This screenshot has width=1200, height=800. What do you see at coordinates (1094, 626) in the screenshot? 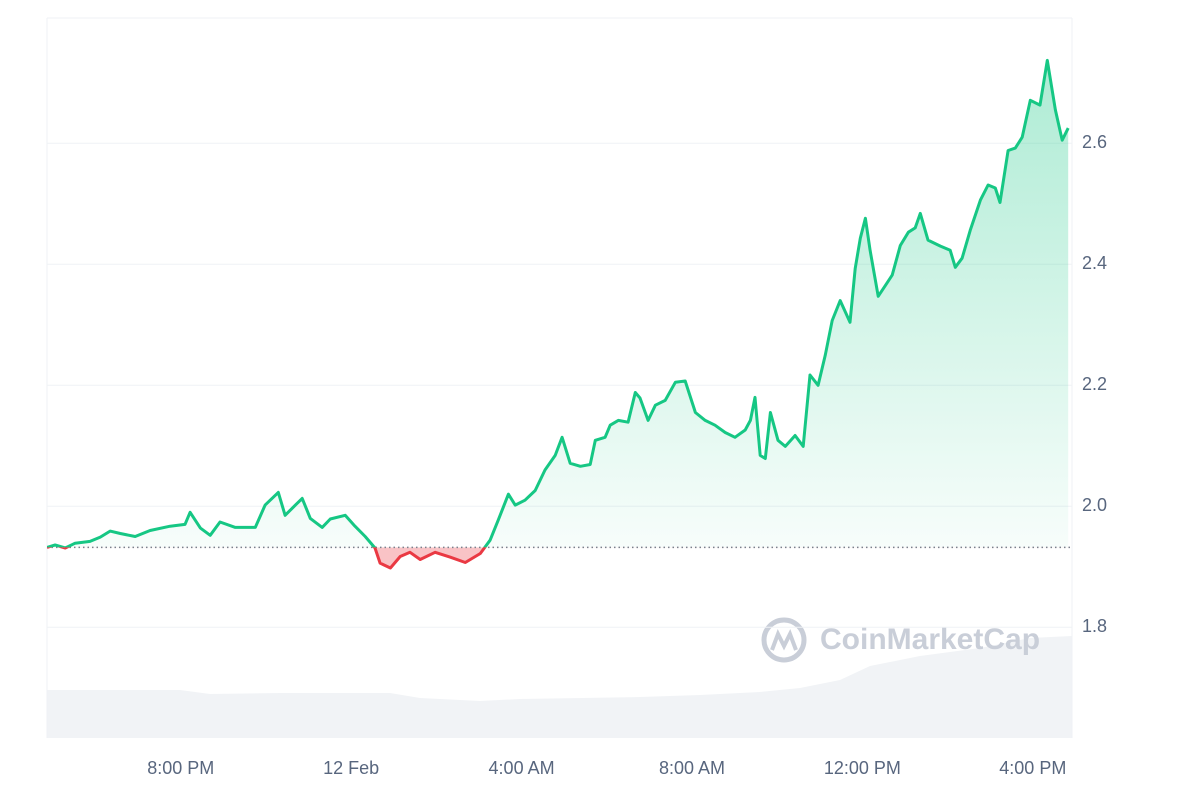
I see `y-tick-label: 1.8` at bounding box center [1094, 626].